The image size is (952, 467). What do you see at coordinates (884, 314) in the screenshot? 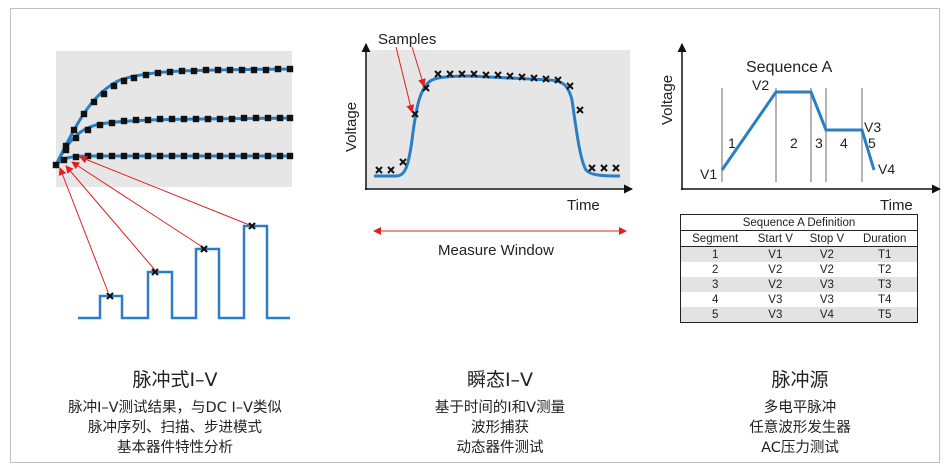
I see `table-cell: T5` at bounding box center [884, 314].